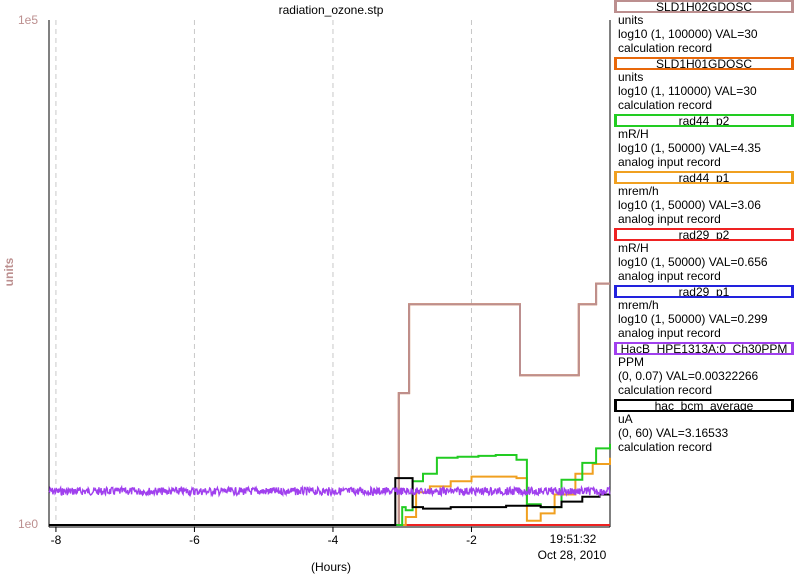 This screenshot has width=800, height=578. I want to click on series-line-hac_bcm_average, so click(329, 501).